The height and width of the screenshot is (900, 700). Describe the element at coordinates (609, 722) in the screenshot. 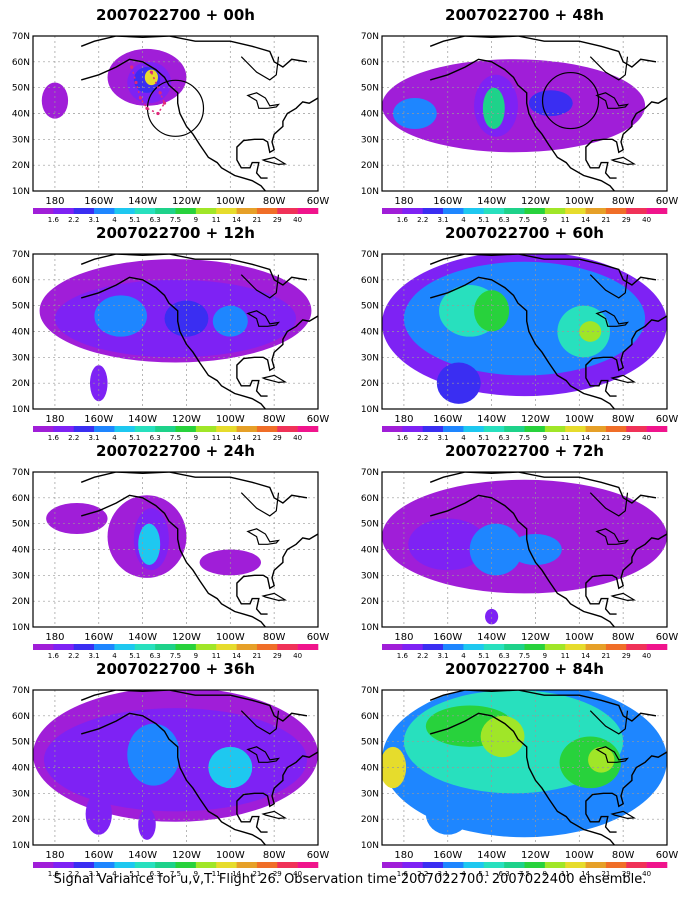

I see `hudson-bay` at that location.